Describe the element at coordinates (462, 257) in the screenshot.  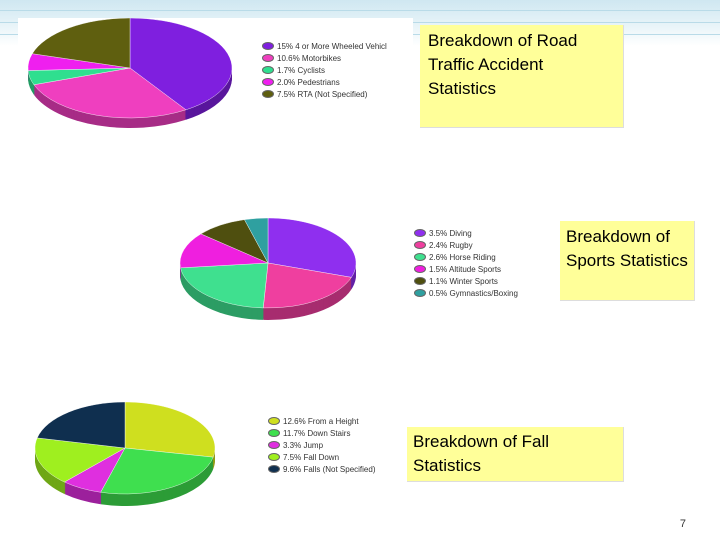
I see `legend-label: 2.6% Horse Riding` at that location.